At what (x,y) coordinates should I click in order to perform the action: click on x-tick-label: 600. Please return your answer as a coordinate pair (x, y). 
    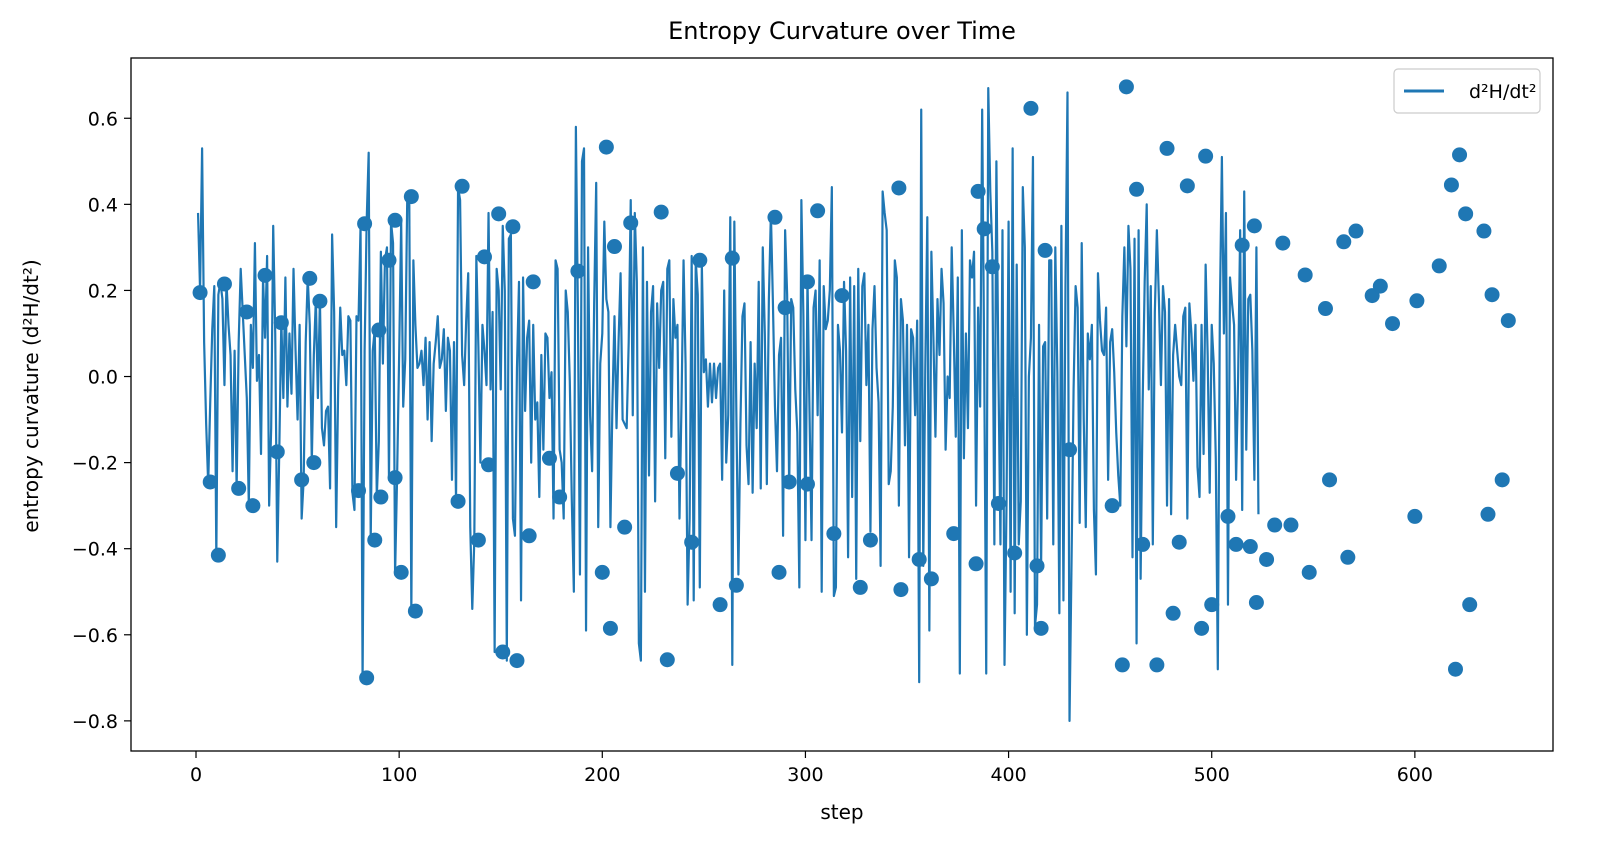
    Looking at the image, I should click on (1415, 775).